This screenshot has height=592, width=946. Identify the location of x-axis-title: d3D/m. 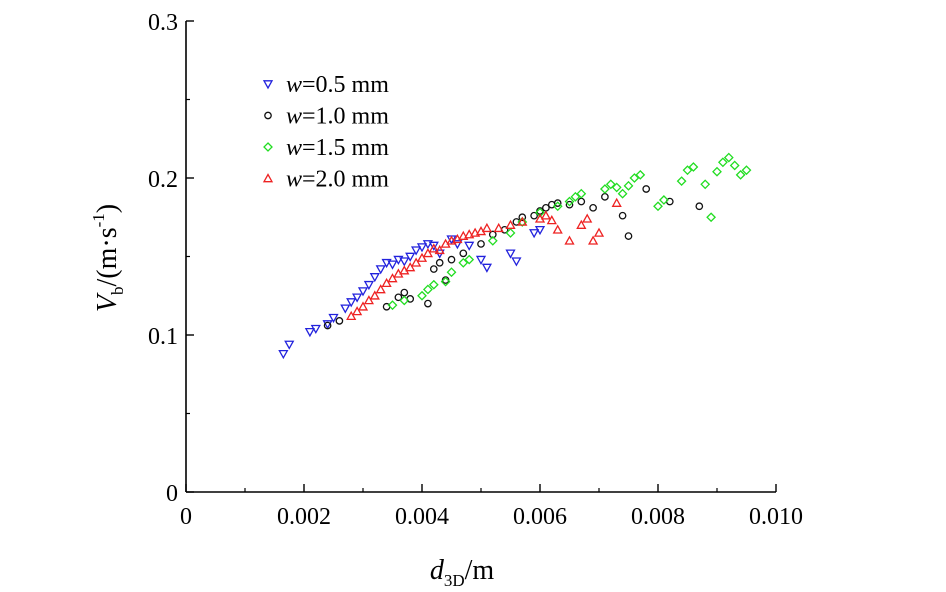
(462, 572).